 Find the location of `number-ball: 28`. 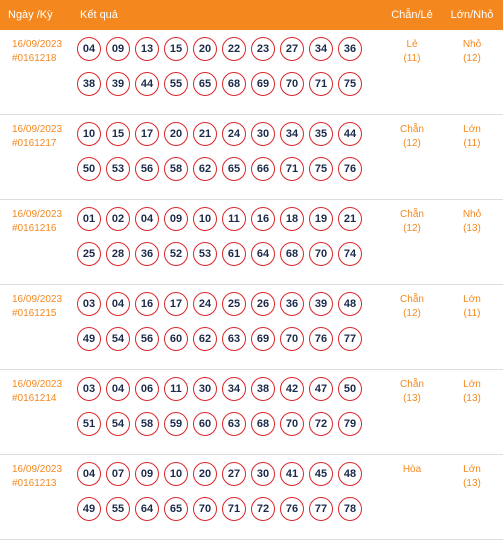

number-ball: 28 is located at coordinates (118, 254).